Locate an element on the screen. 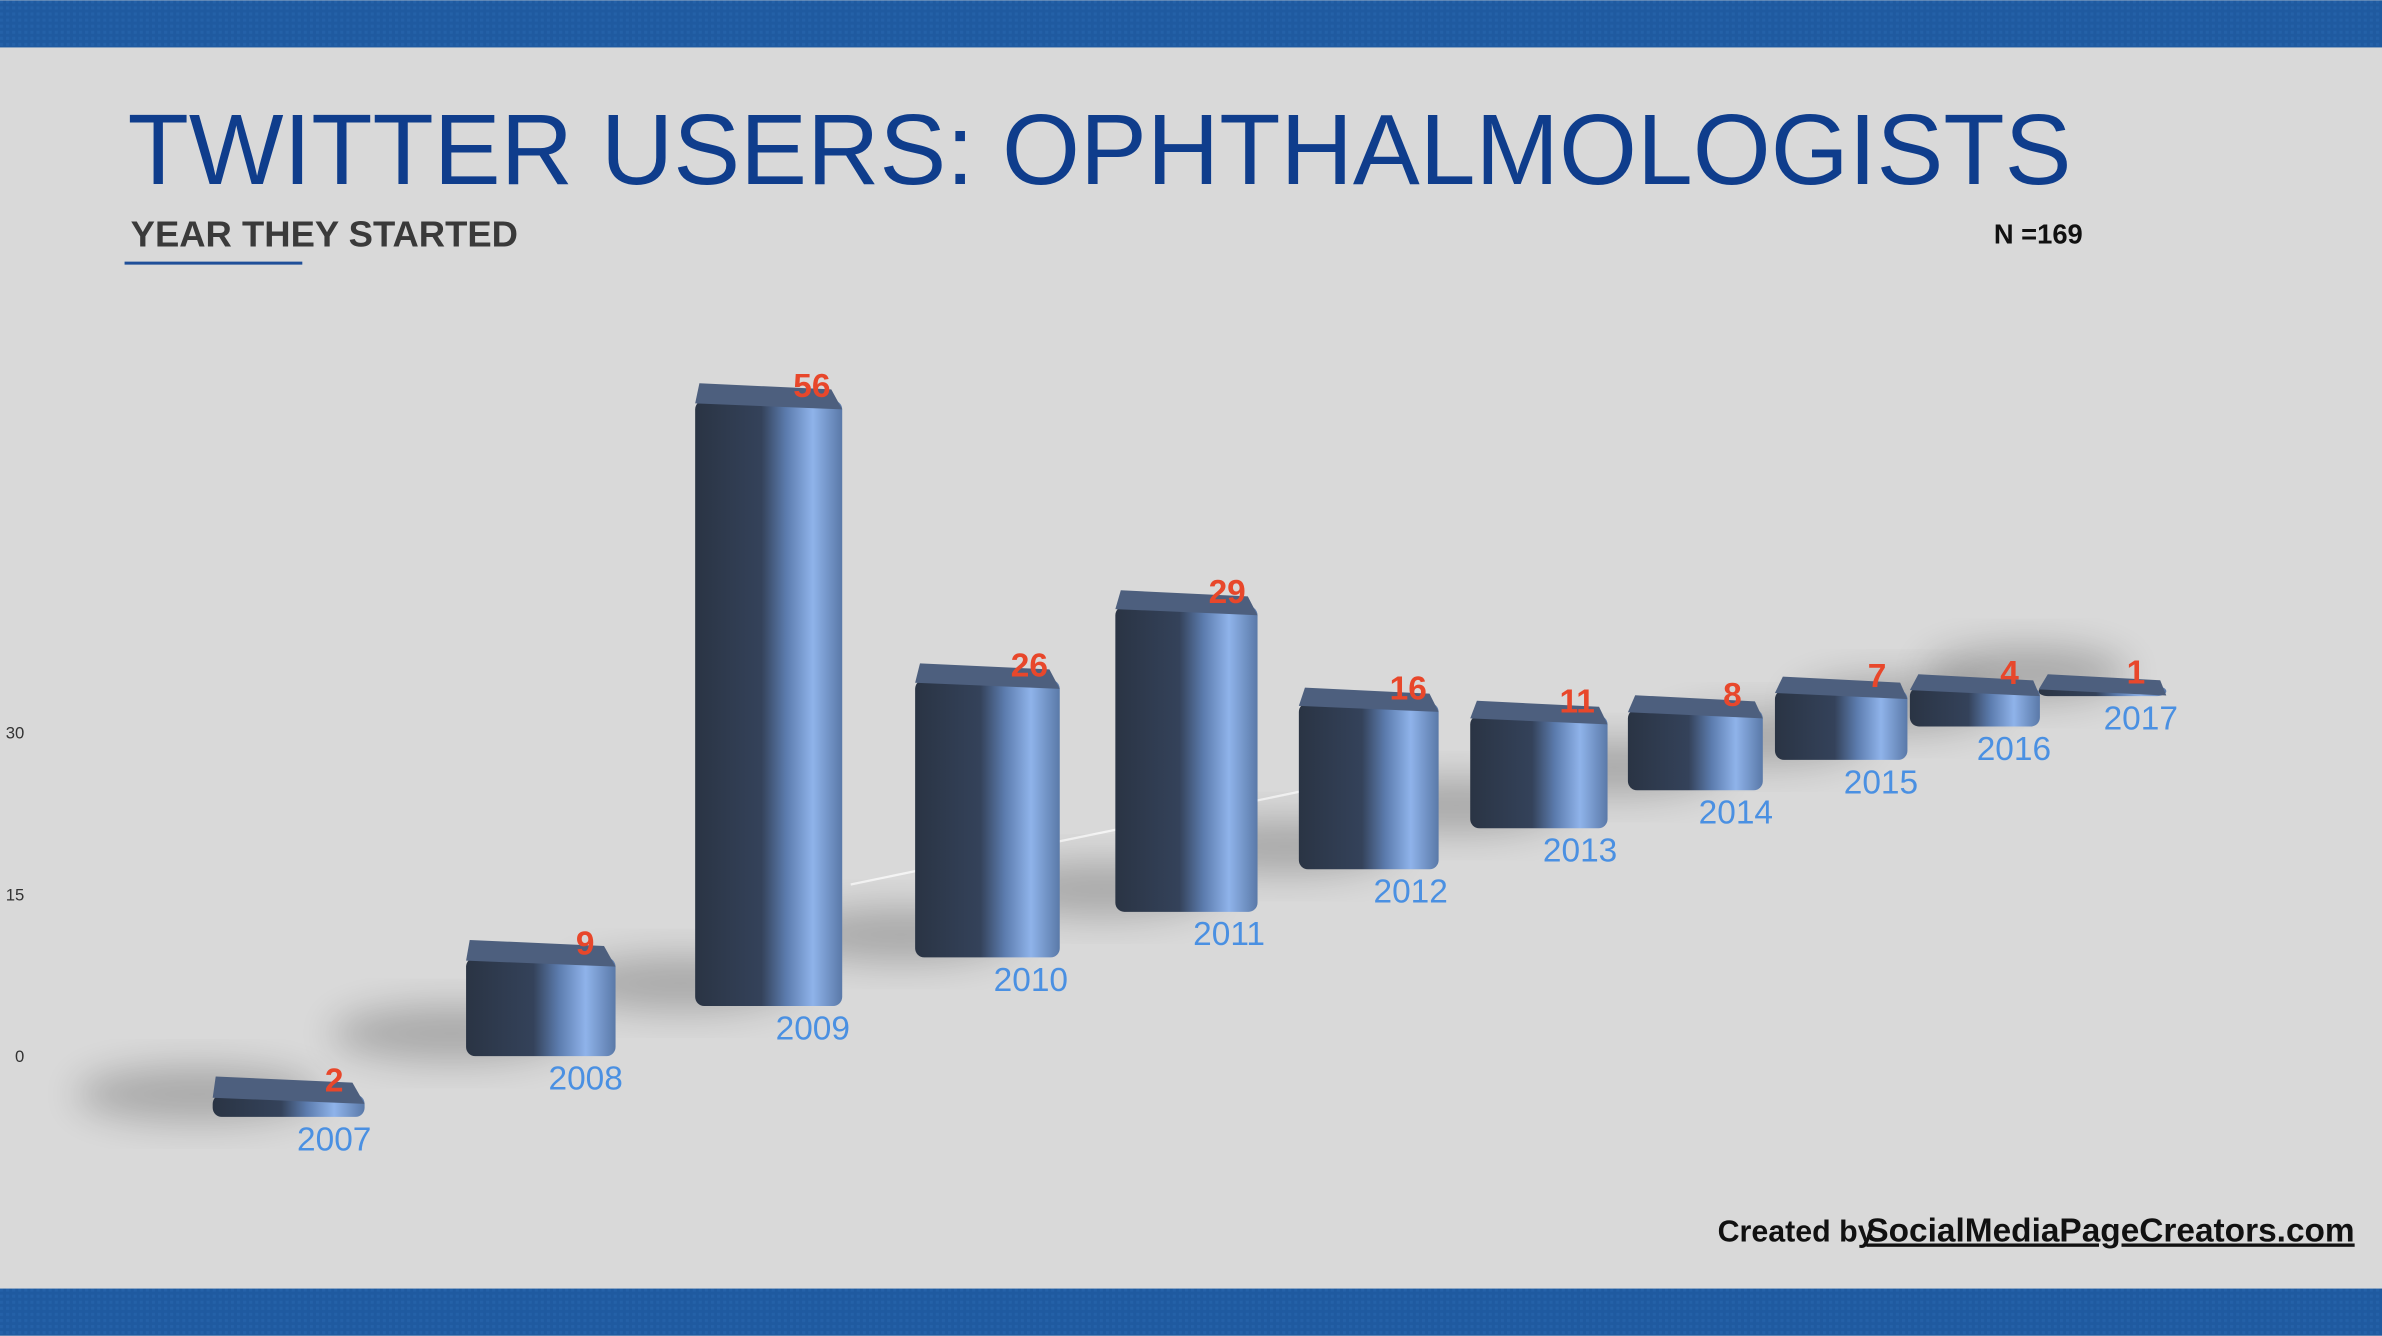 The width and height of the screenshot is (2382, 1336). y-tick-label: 30 is located at coordinates (15, 733).